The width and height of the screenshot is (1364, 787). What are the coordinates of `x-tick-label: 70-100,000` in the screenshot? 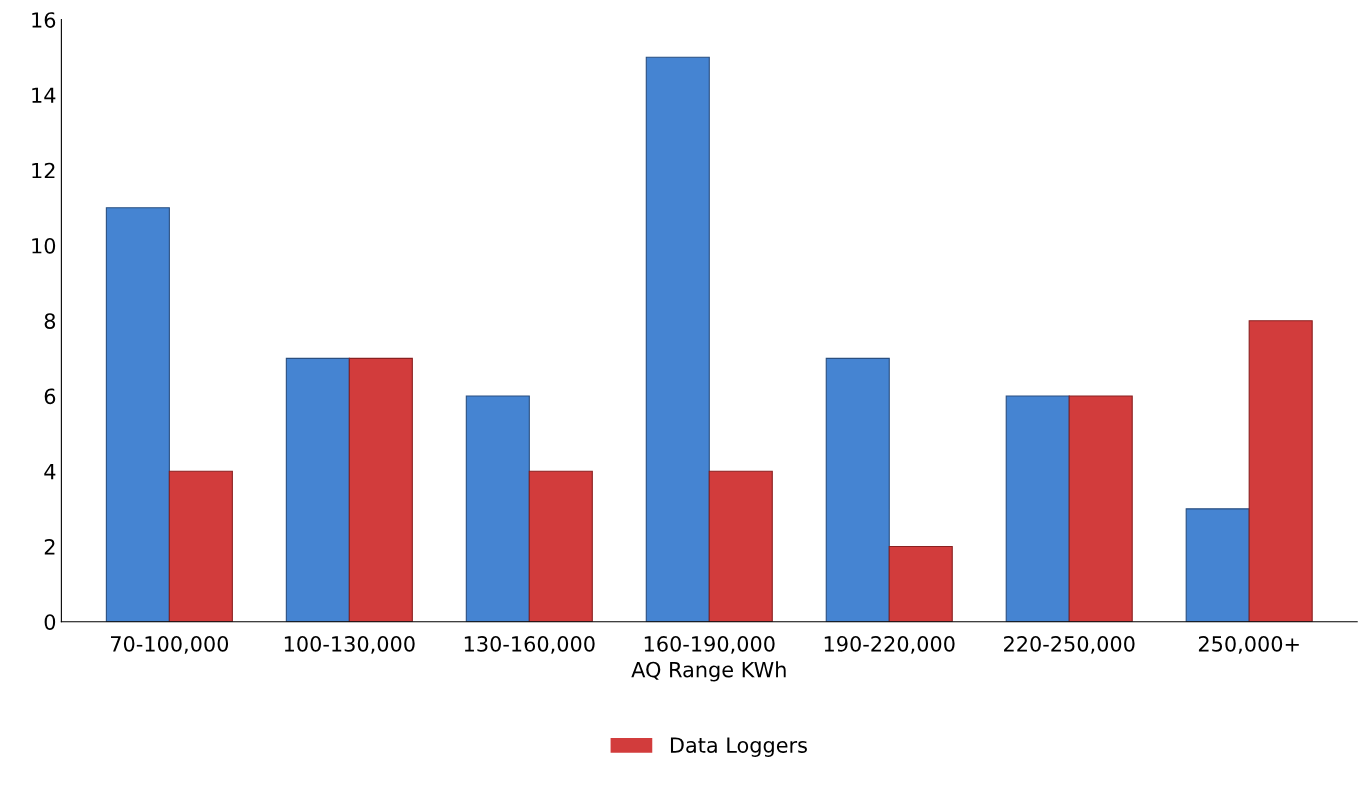 It's located at (169, 644).